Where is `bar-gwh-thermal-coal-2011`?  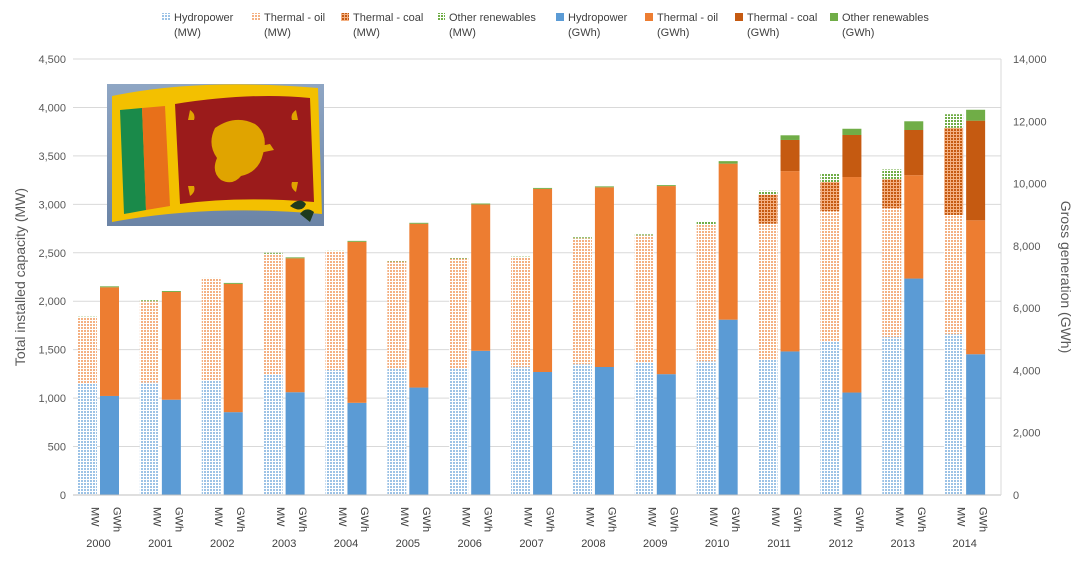
bar-gwh-thermal-coal-2011 is located at coordinates (790, 155).